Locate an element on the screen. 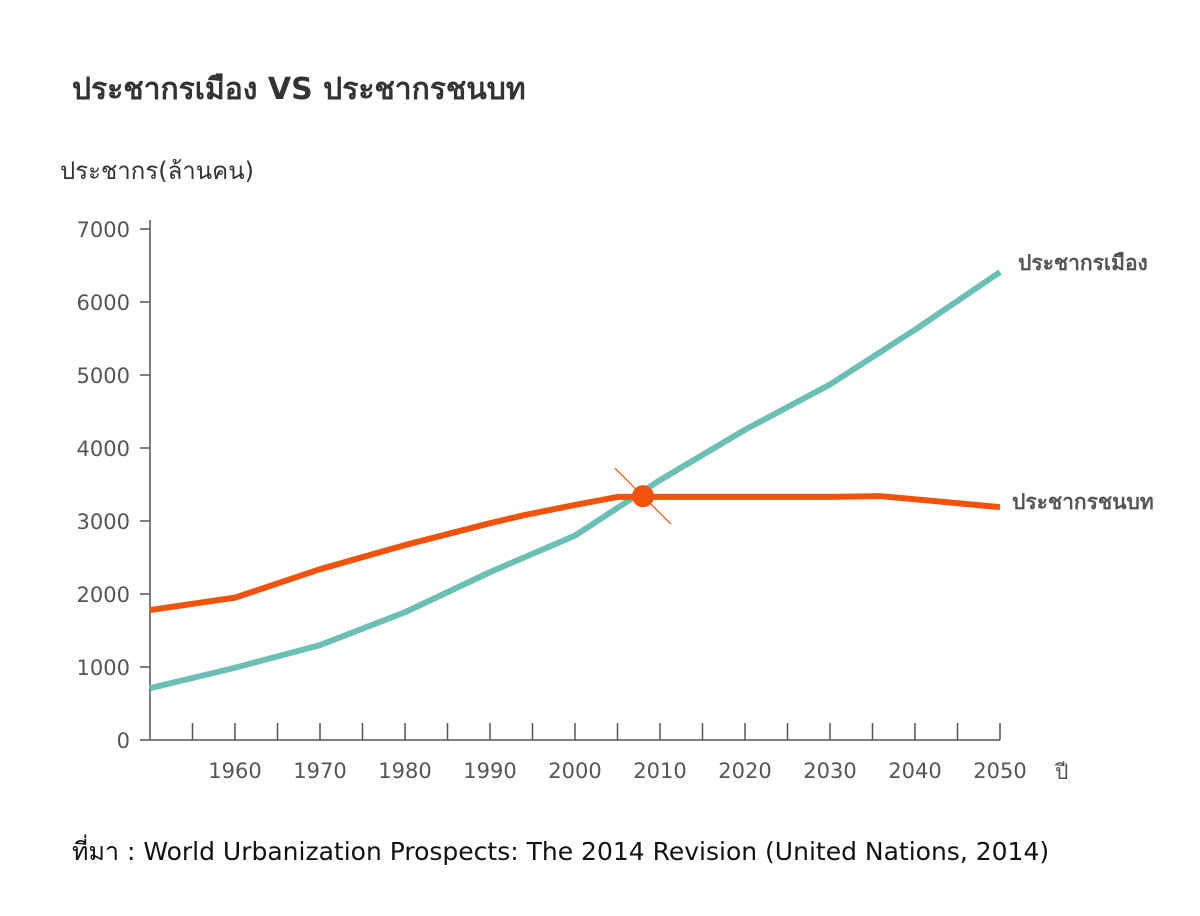  x-tick-label: 1960 is located at coordinates (234, 771).